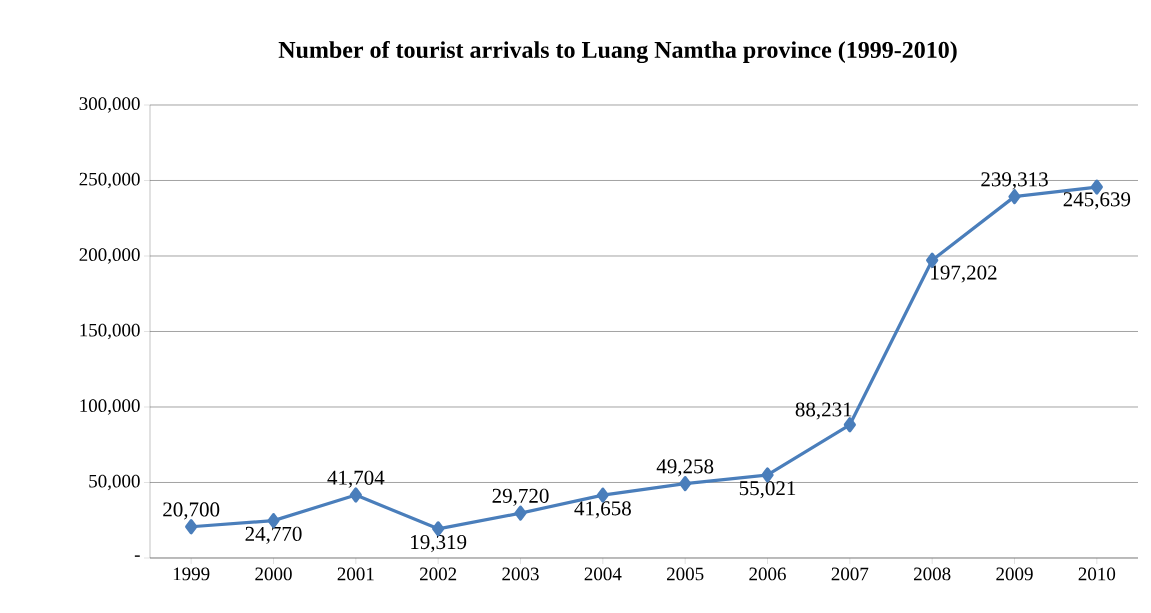  Describe the element at coordinates (520, 497) in the screenshot. I see `data-label: 29,720` at that location.